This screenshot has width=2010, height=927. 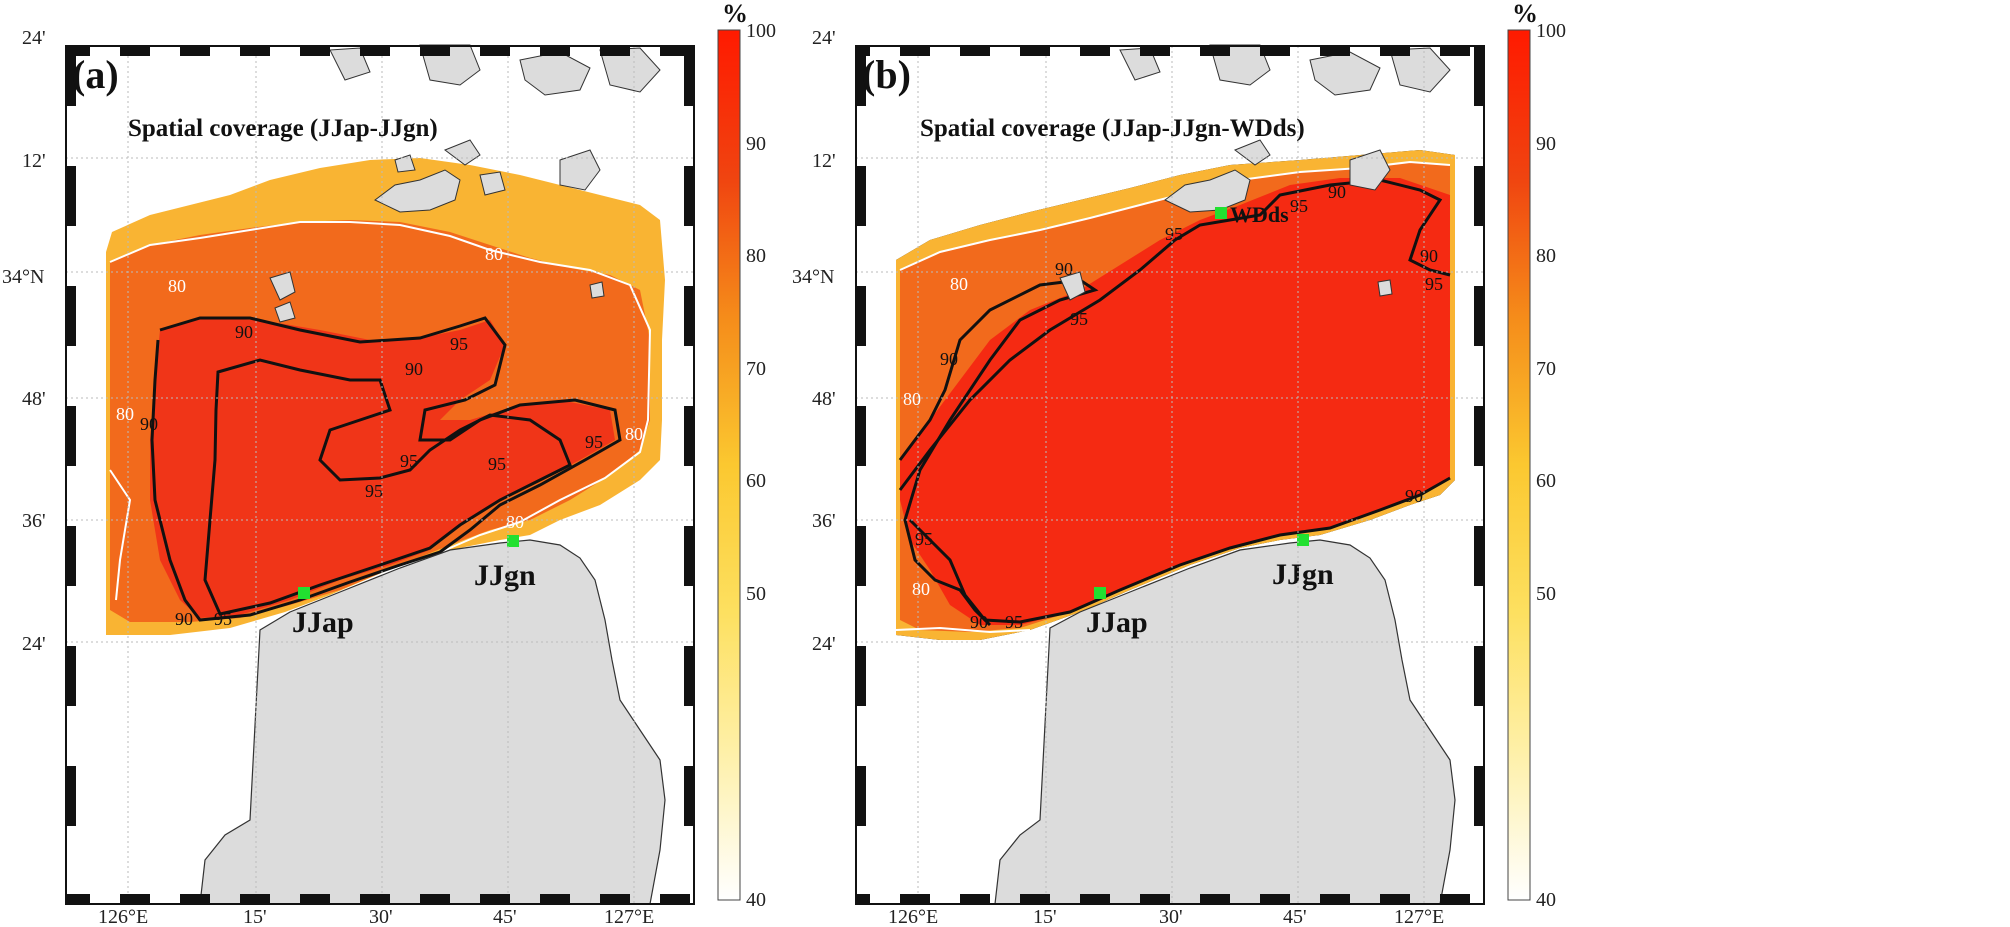 I want to click on contour-95-line-b, so click(x=1174, y=401).